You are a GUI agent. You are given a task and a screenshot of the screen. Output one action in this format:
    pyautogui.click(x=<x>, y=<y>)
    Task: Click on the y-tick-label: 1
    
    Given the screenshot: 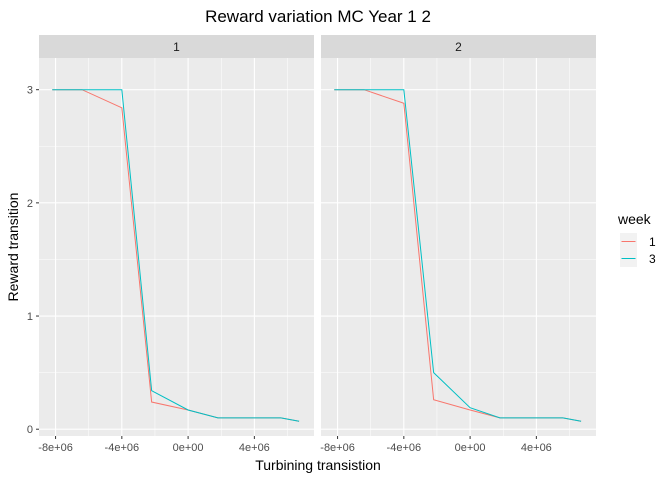 What is the action you would take?
    pyautogui.click(x=30, y=317)
    